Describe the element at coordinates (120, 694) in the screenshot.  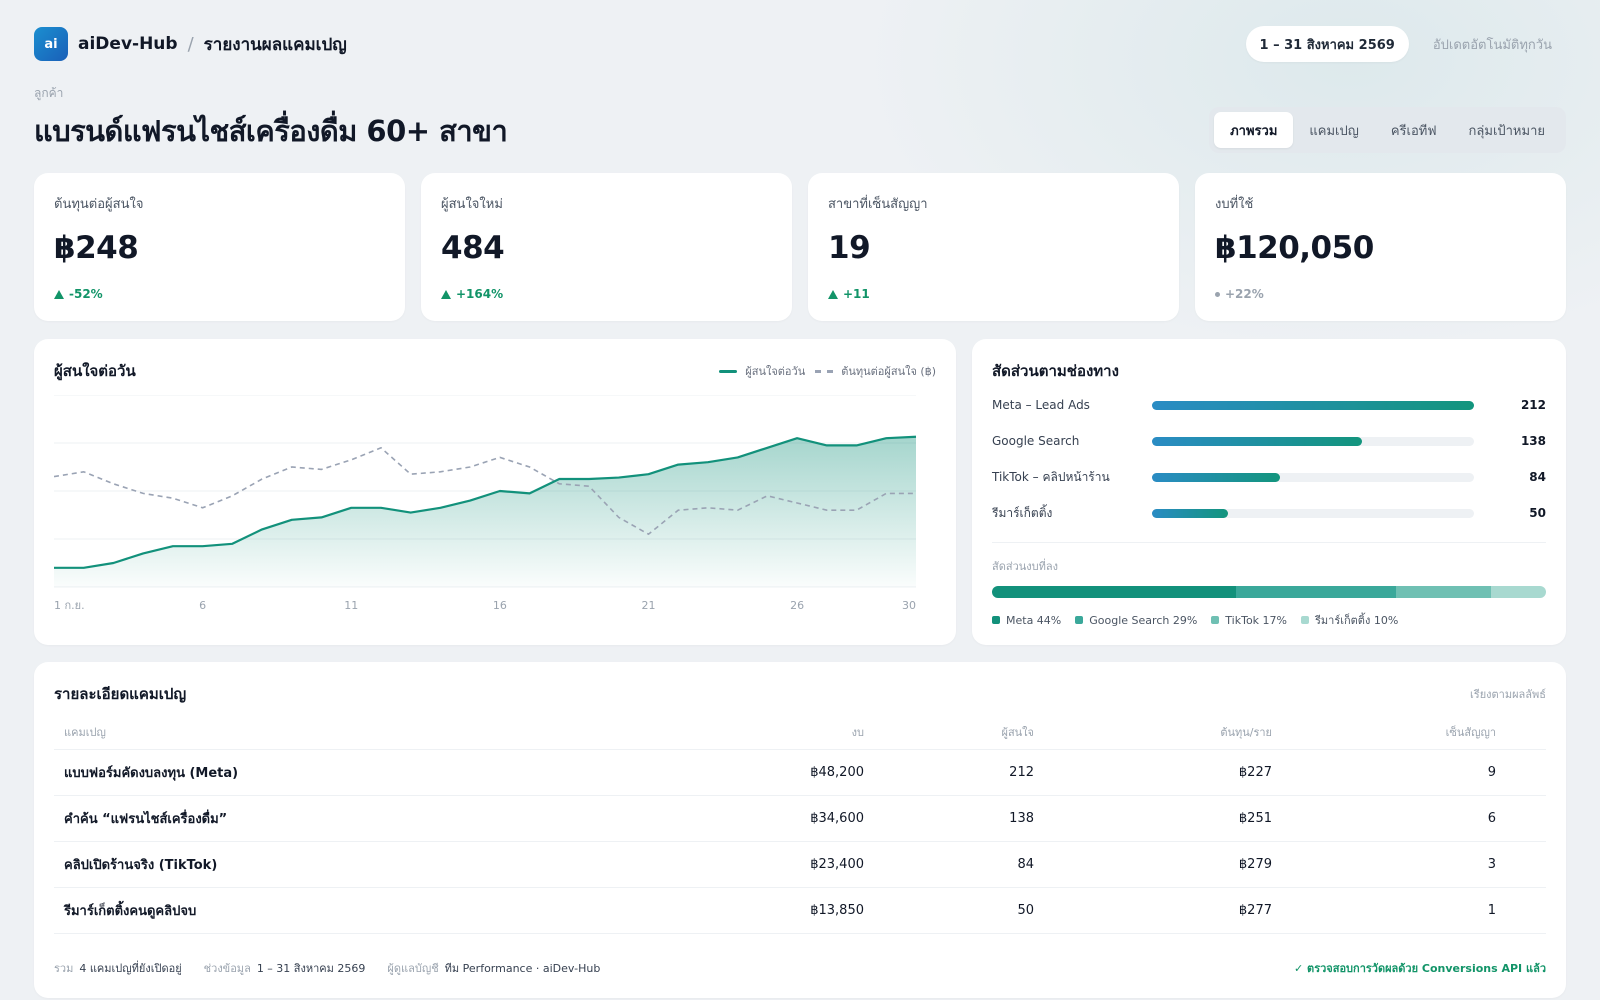
I see `table-title: รายละเอียดแคมเปญ` at that location.